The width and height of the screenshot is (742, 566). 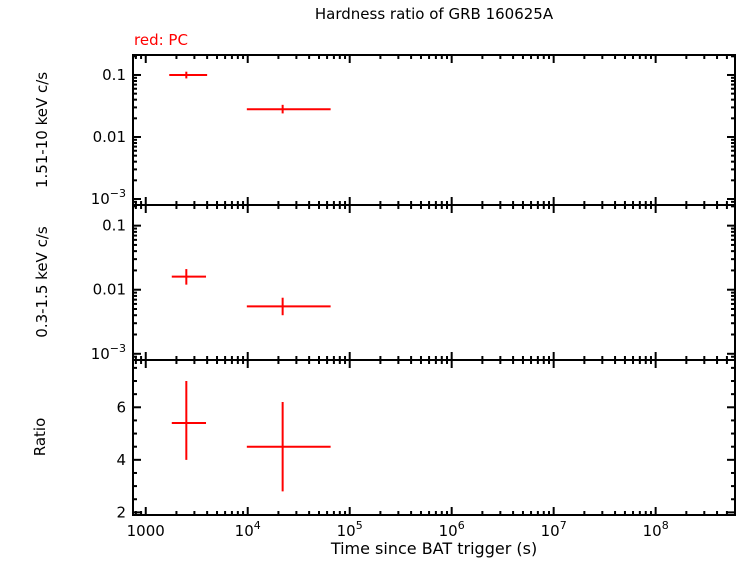 What do you see at coordinates (248, 529) in the screenshot?
I see `x-tick-label: 10⁴` at bounding box center [248, 529].